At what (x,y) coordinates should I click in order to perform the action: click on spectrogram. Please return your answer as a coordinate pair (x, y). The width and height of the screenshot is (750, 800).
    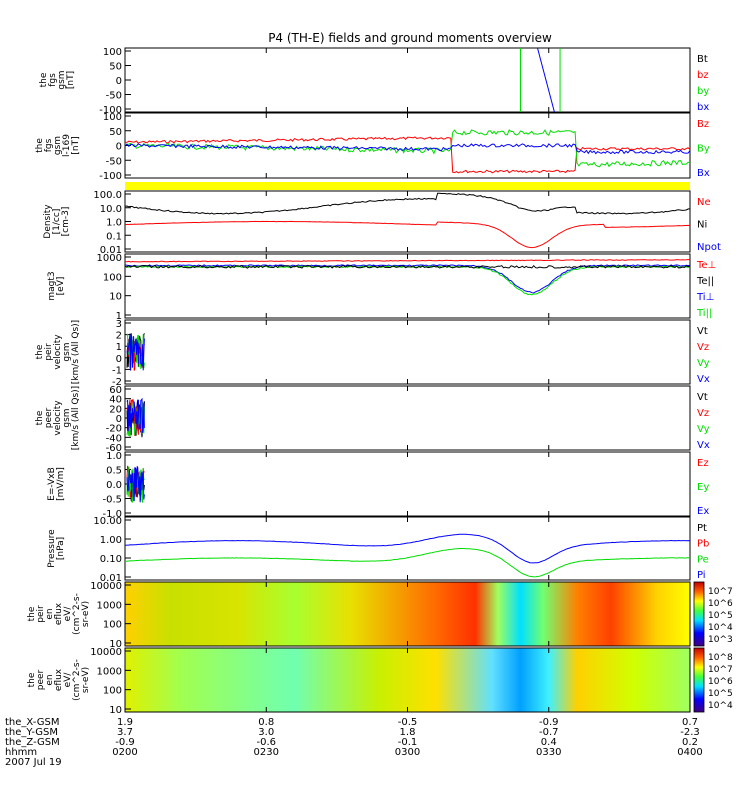
    Looking at the image, I should click on (407, 680).